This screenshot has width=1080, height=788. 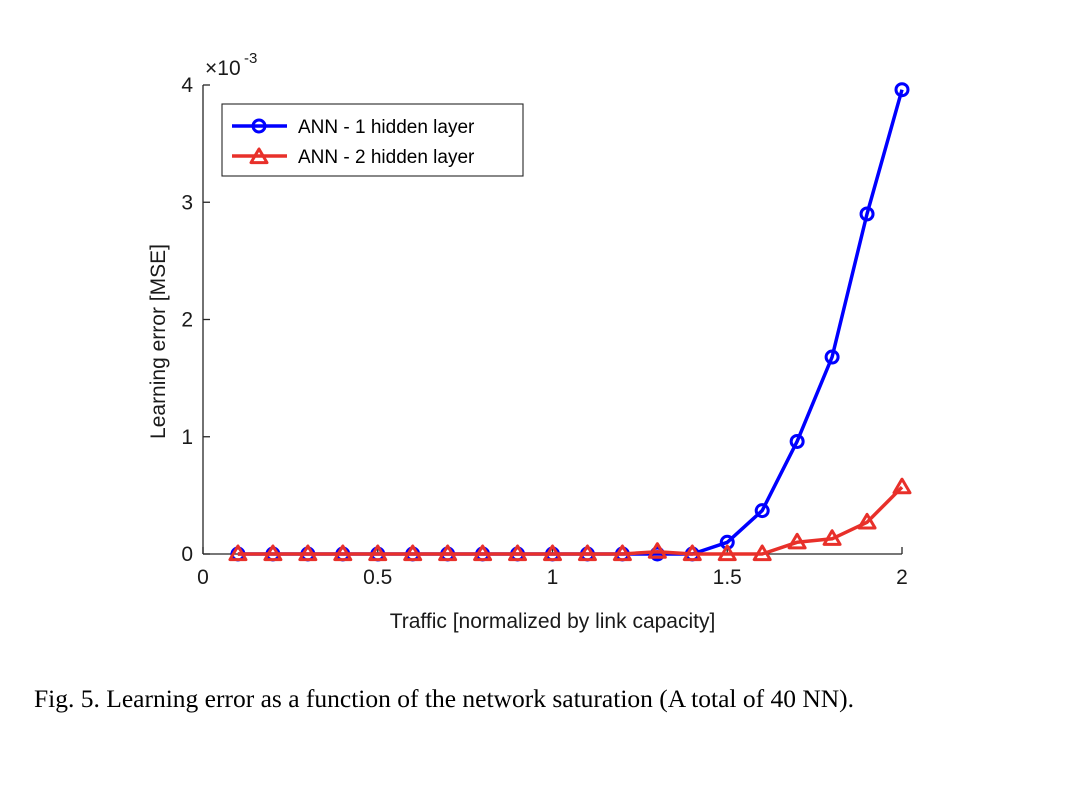 I want to click on y-tick-label: 0, so click(x=187, y=554).